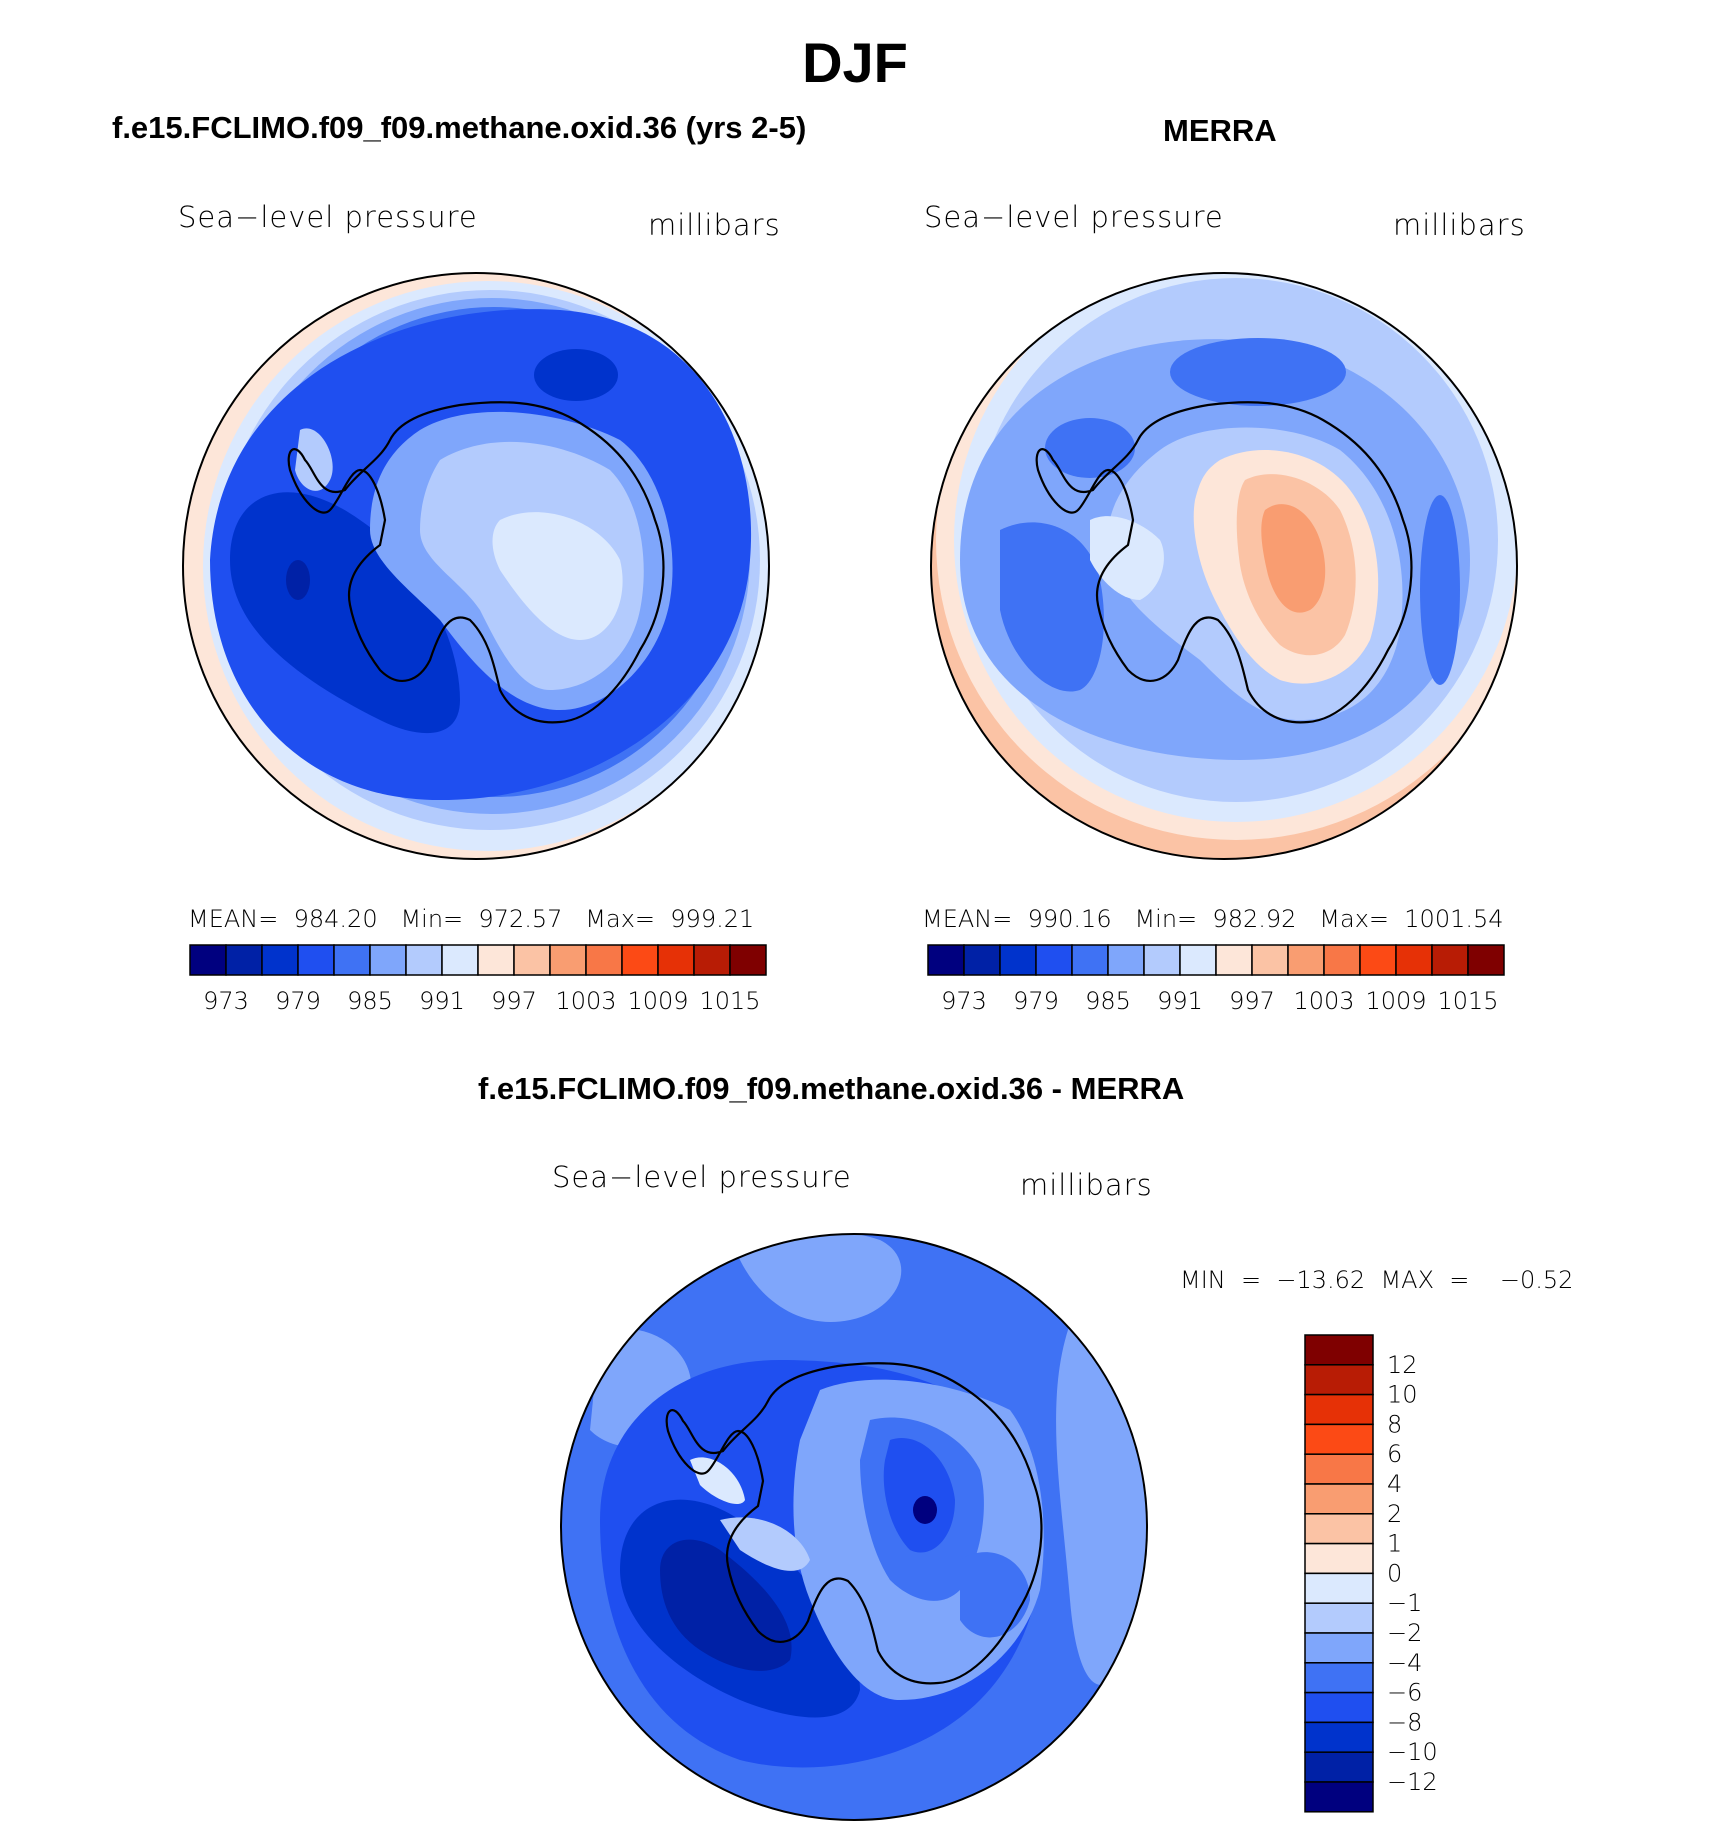 The image size is (1710, 1839). What do you see at coordinates (585, 1001) in the screenshot?
I see `panel-model-colorbar-tick-label: 1003` at bounding box center [585, 1001].